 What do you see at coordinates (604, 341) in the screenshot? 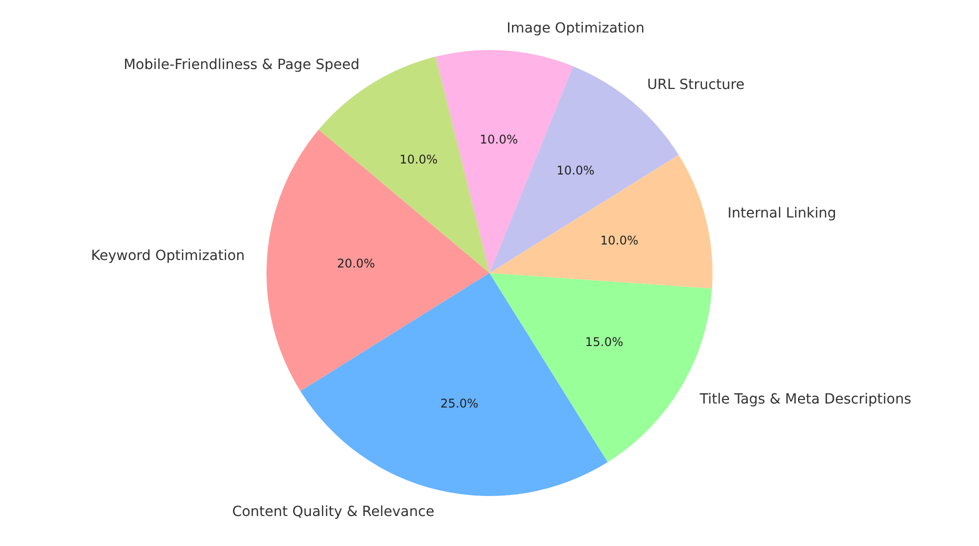
I see `data-label: 15.0%` at bounding box center [604, 341].